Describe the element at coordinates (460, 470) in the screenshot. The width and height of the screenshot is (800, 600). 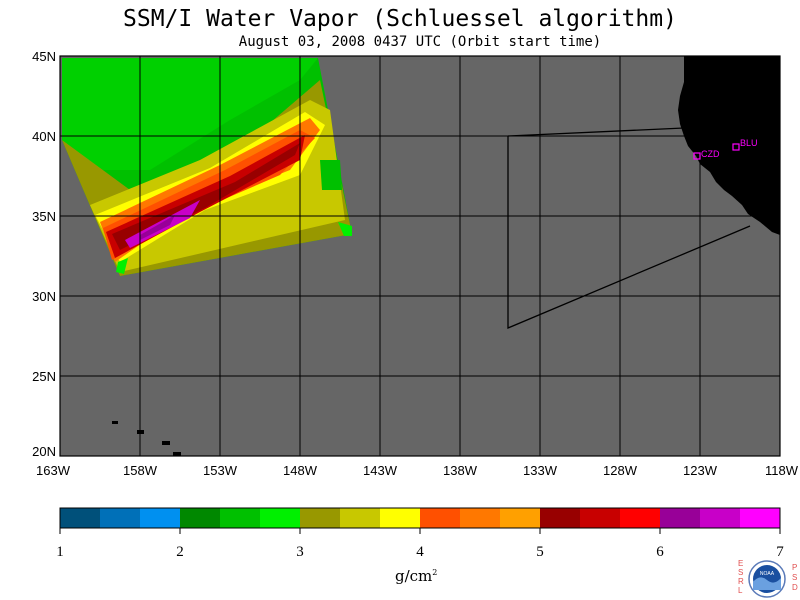
I see `longitude-label: 138W` at that location.